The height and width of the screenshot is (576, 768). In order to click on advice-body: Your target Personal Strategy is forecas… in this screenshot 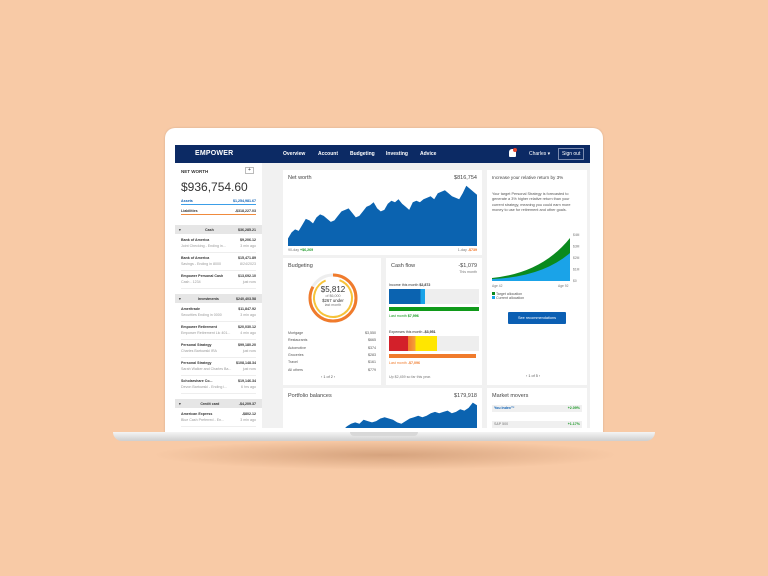, I will do `click(531, 202)`.